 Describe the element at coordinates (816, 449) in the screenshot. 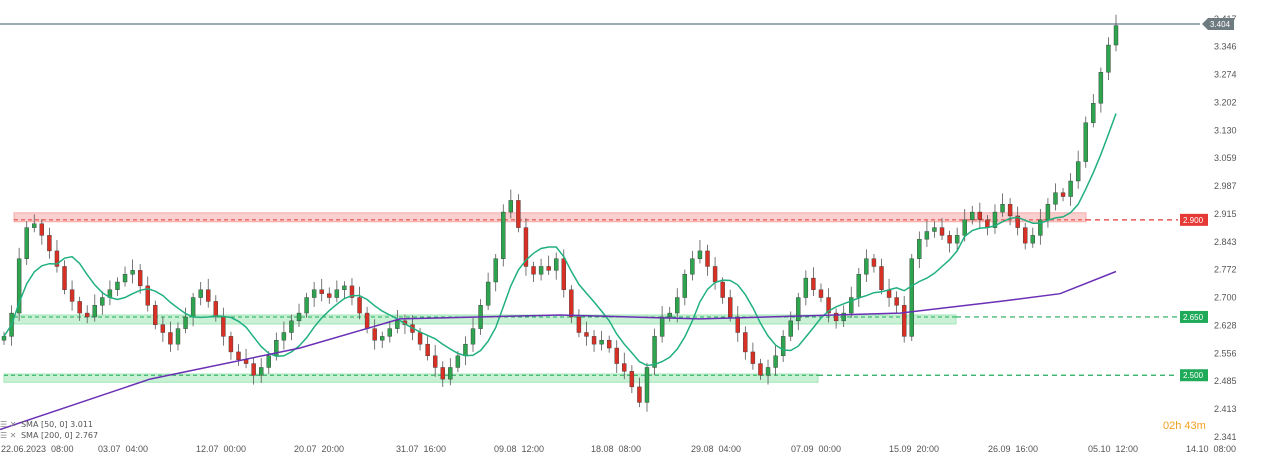

I see `x-tick-label: 07.09 00:00` at that location.